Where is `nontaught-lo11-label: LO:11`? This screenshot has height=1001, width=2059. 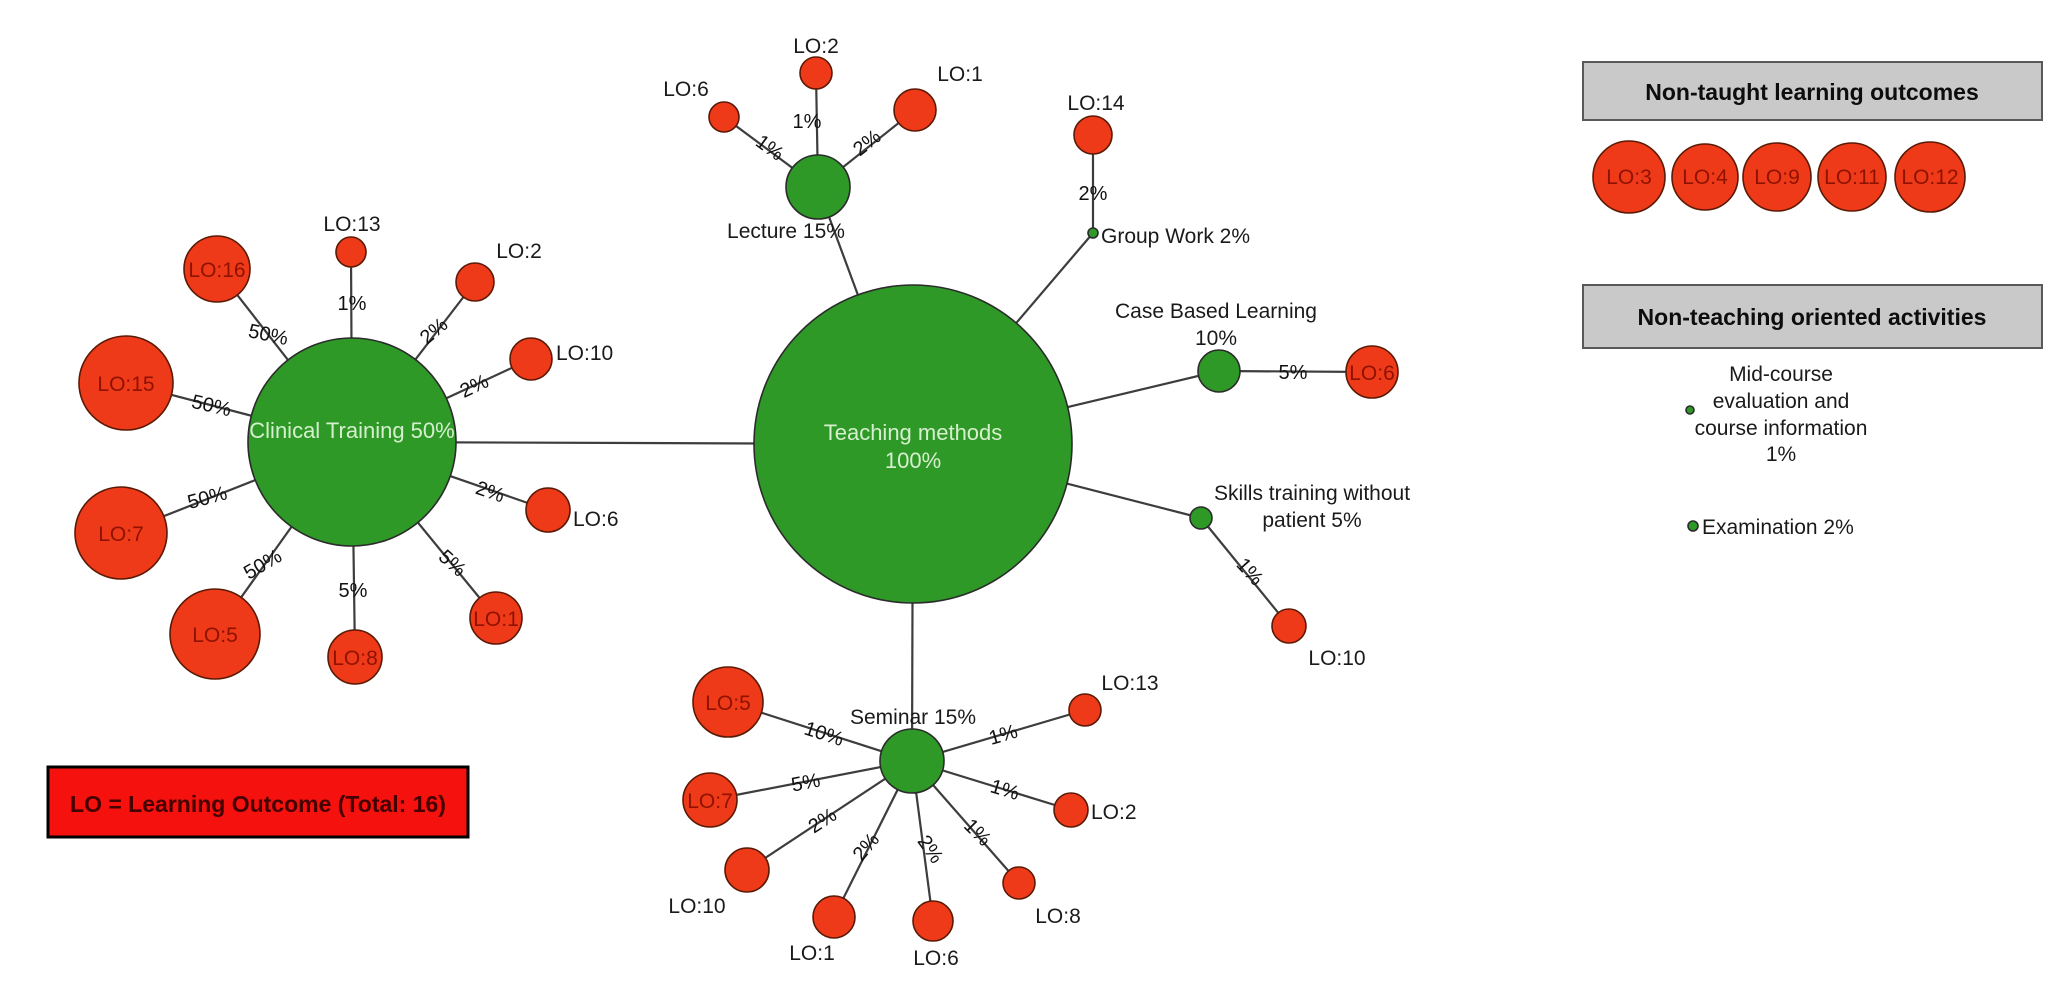
nontaught-lo11-label: LO:11 is located at coordinates (1852, 177).